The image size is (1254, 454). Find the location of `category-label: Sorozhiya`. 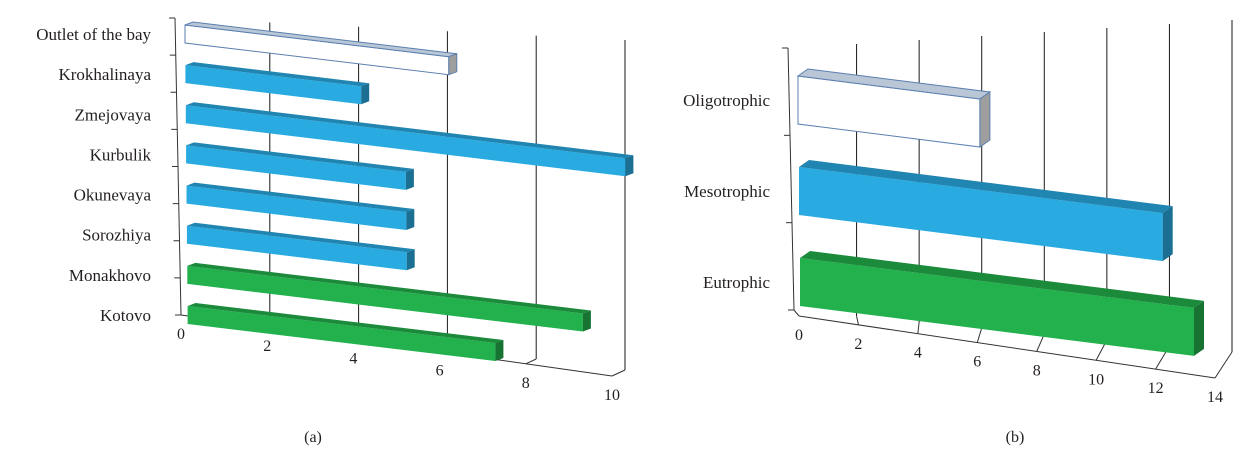

category-label: Sorozhiya is located at coordinates (116, 235).